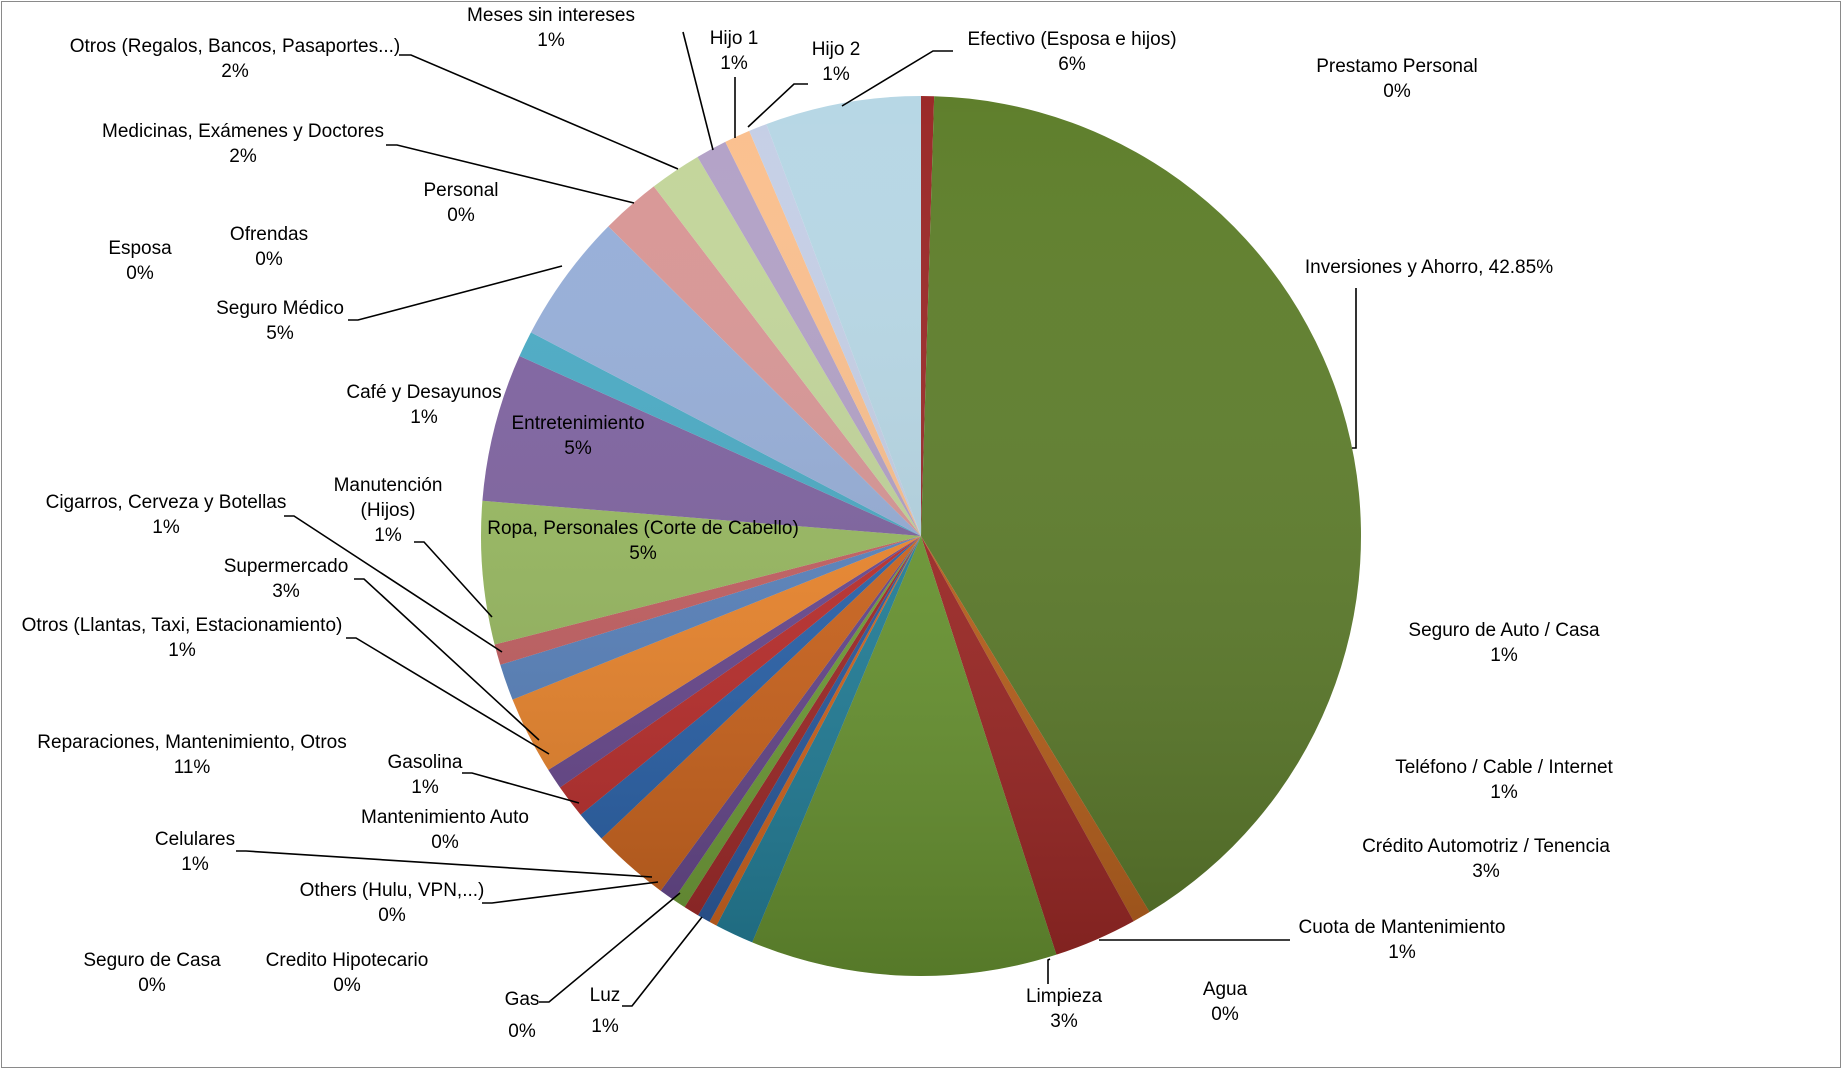  Describe the element at coordinates (444, 864) in the screenshot. I see `leader-line-celulares` at that location.